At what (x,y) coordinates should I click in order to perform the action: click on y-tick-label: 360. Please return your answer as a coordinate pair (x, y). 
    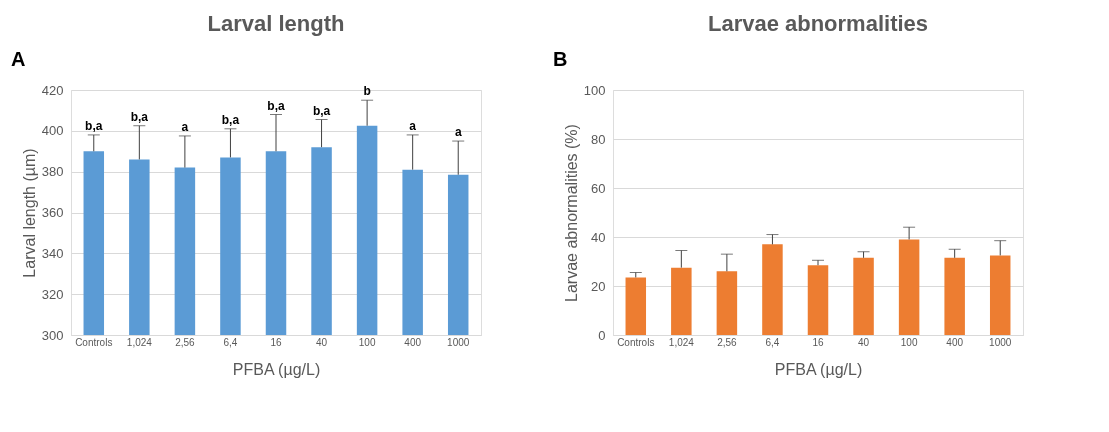
    Looking at the image, I should click on (52, 212).